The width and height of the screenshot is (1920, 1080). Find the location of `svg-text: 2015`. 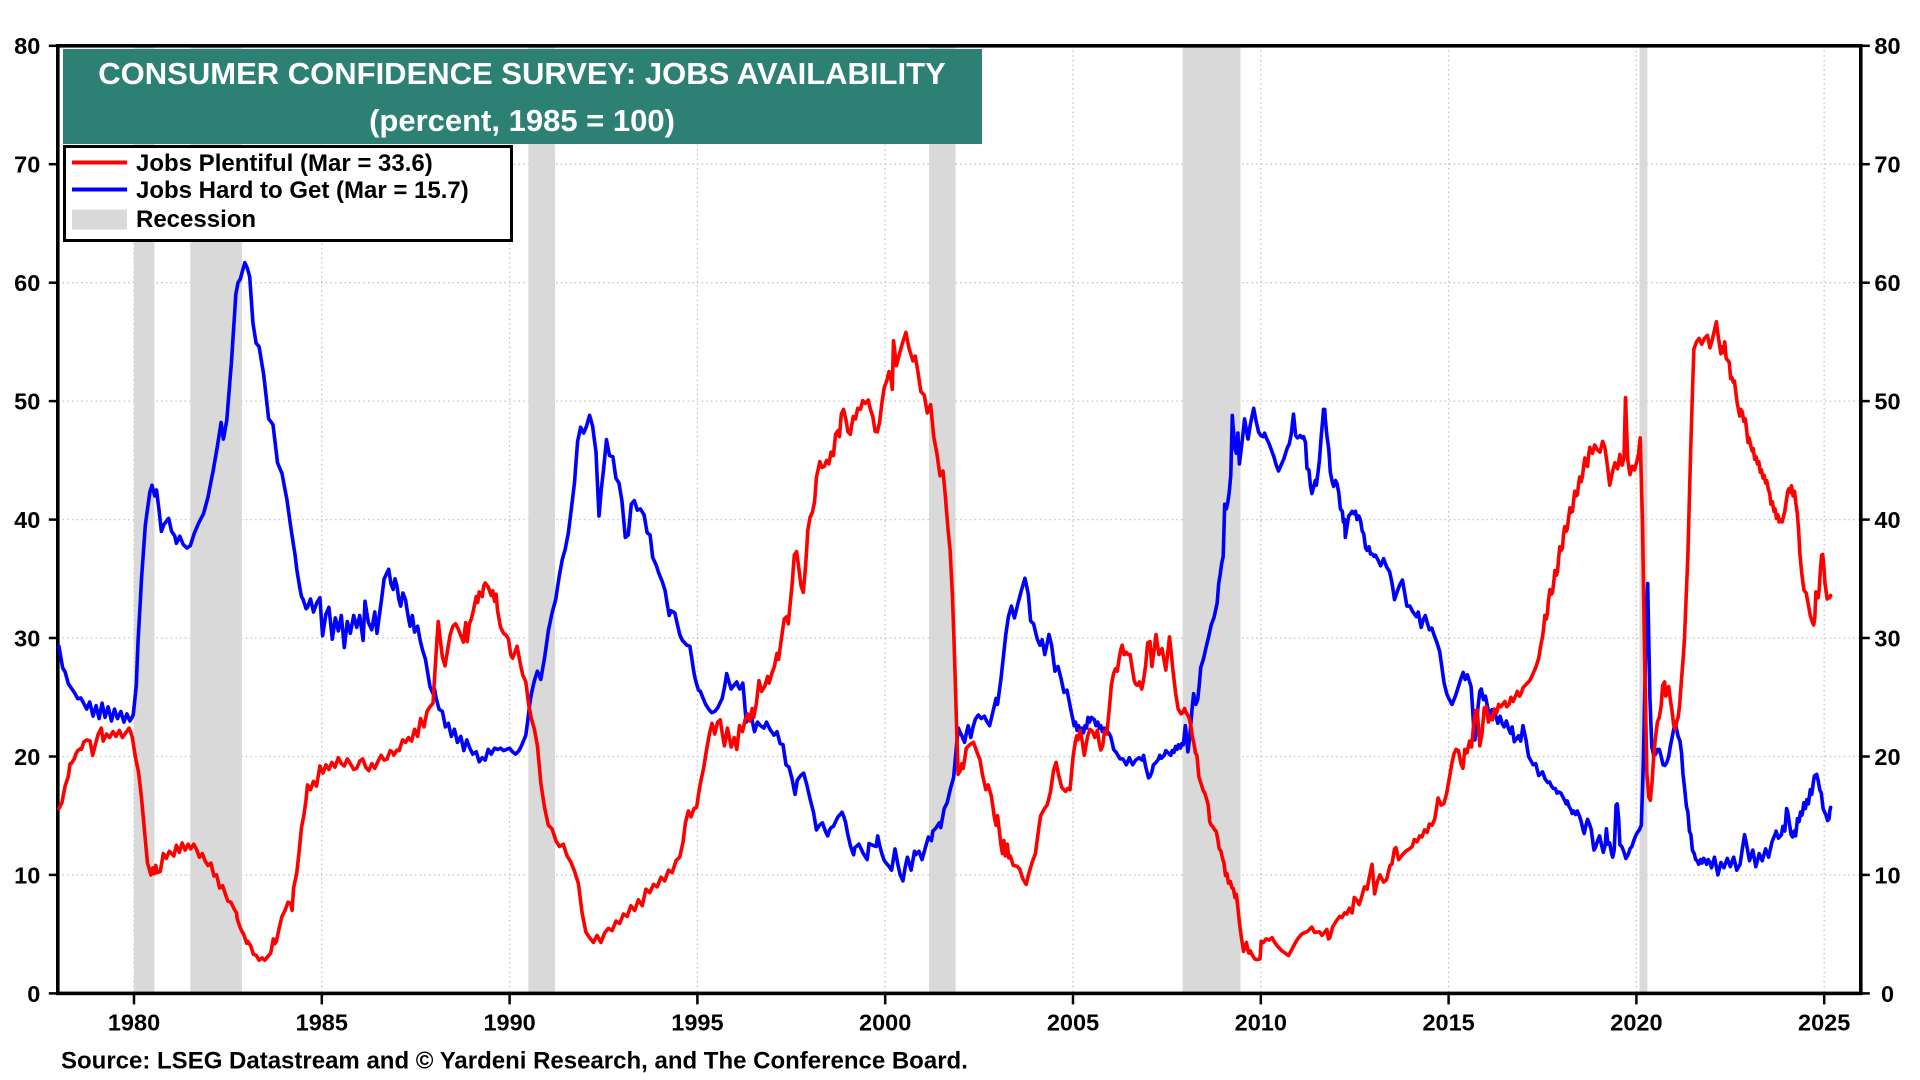

svg-text: 2015 is located at coordinates (1448, 1022).